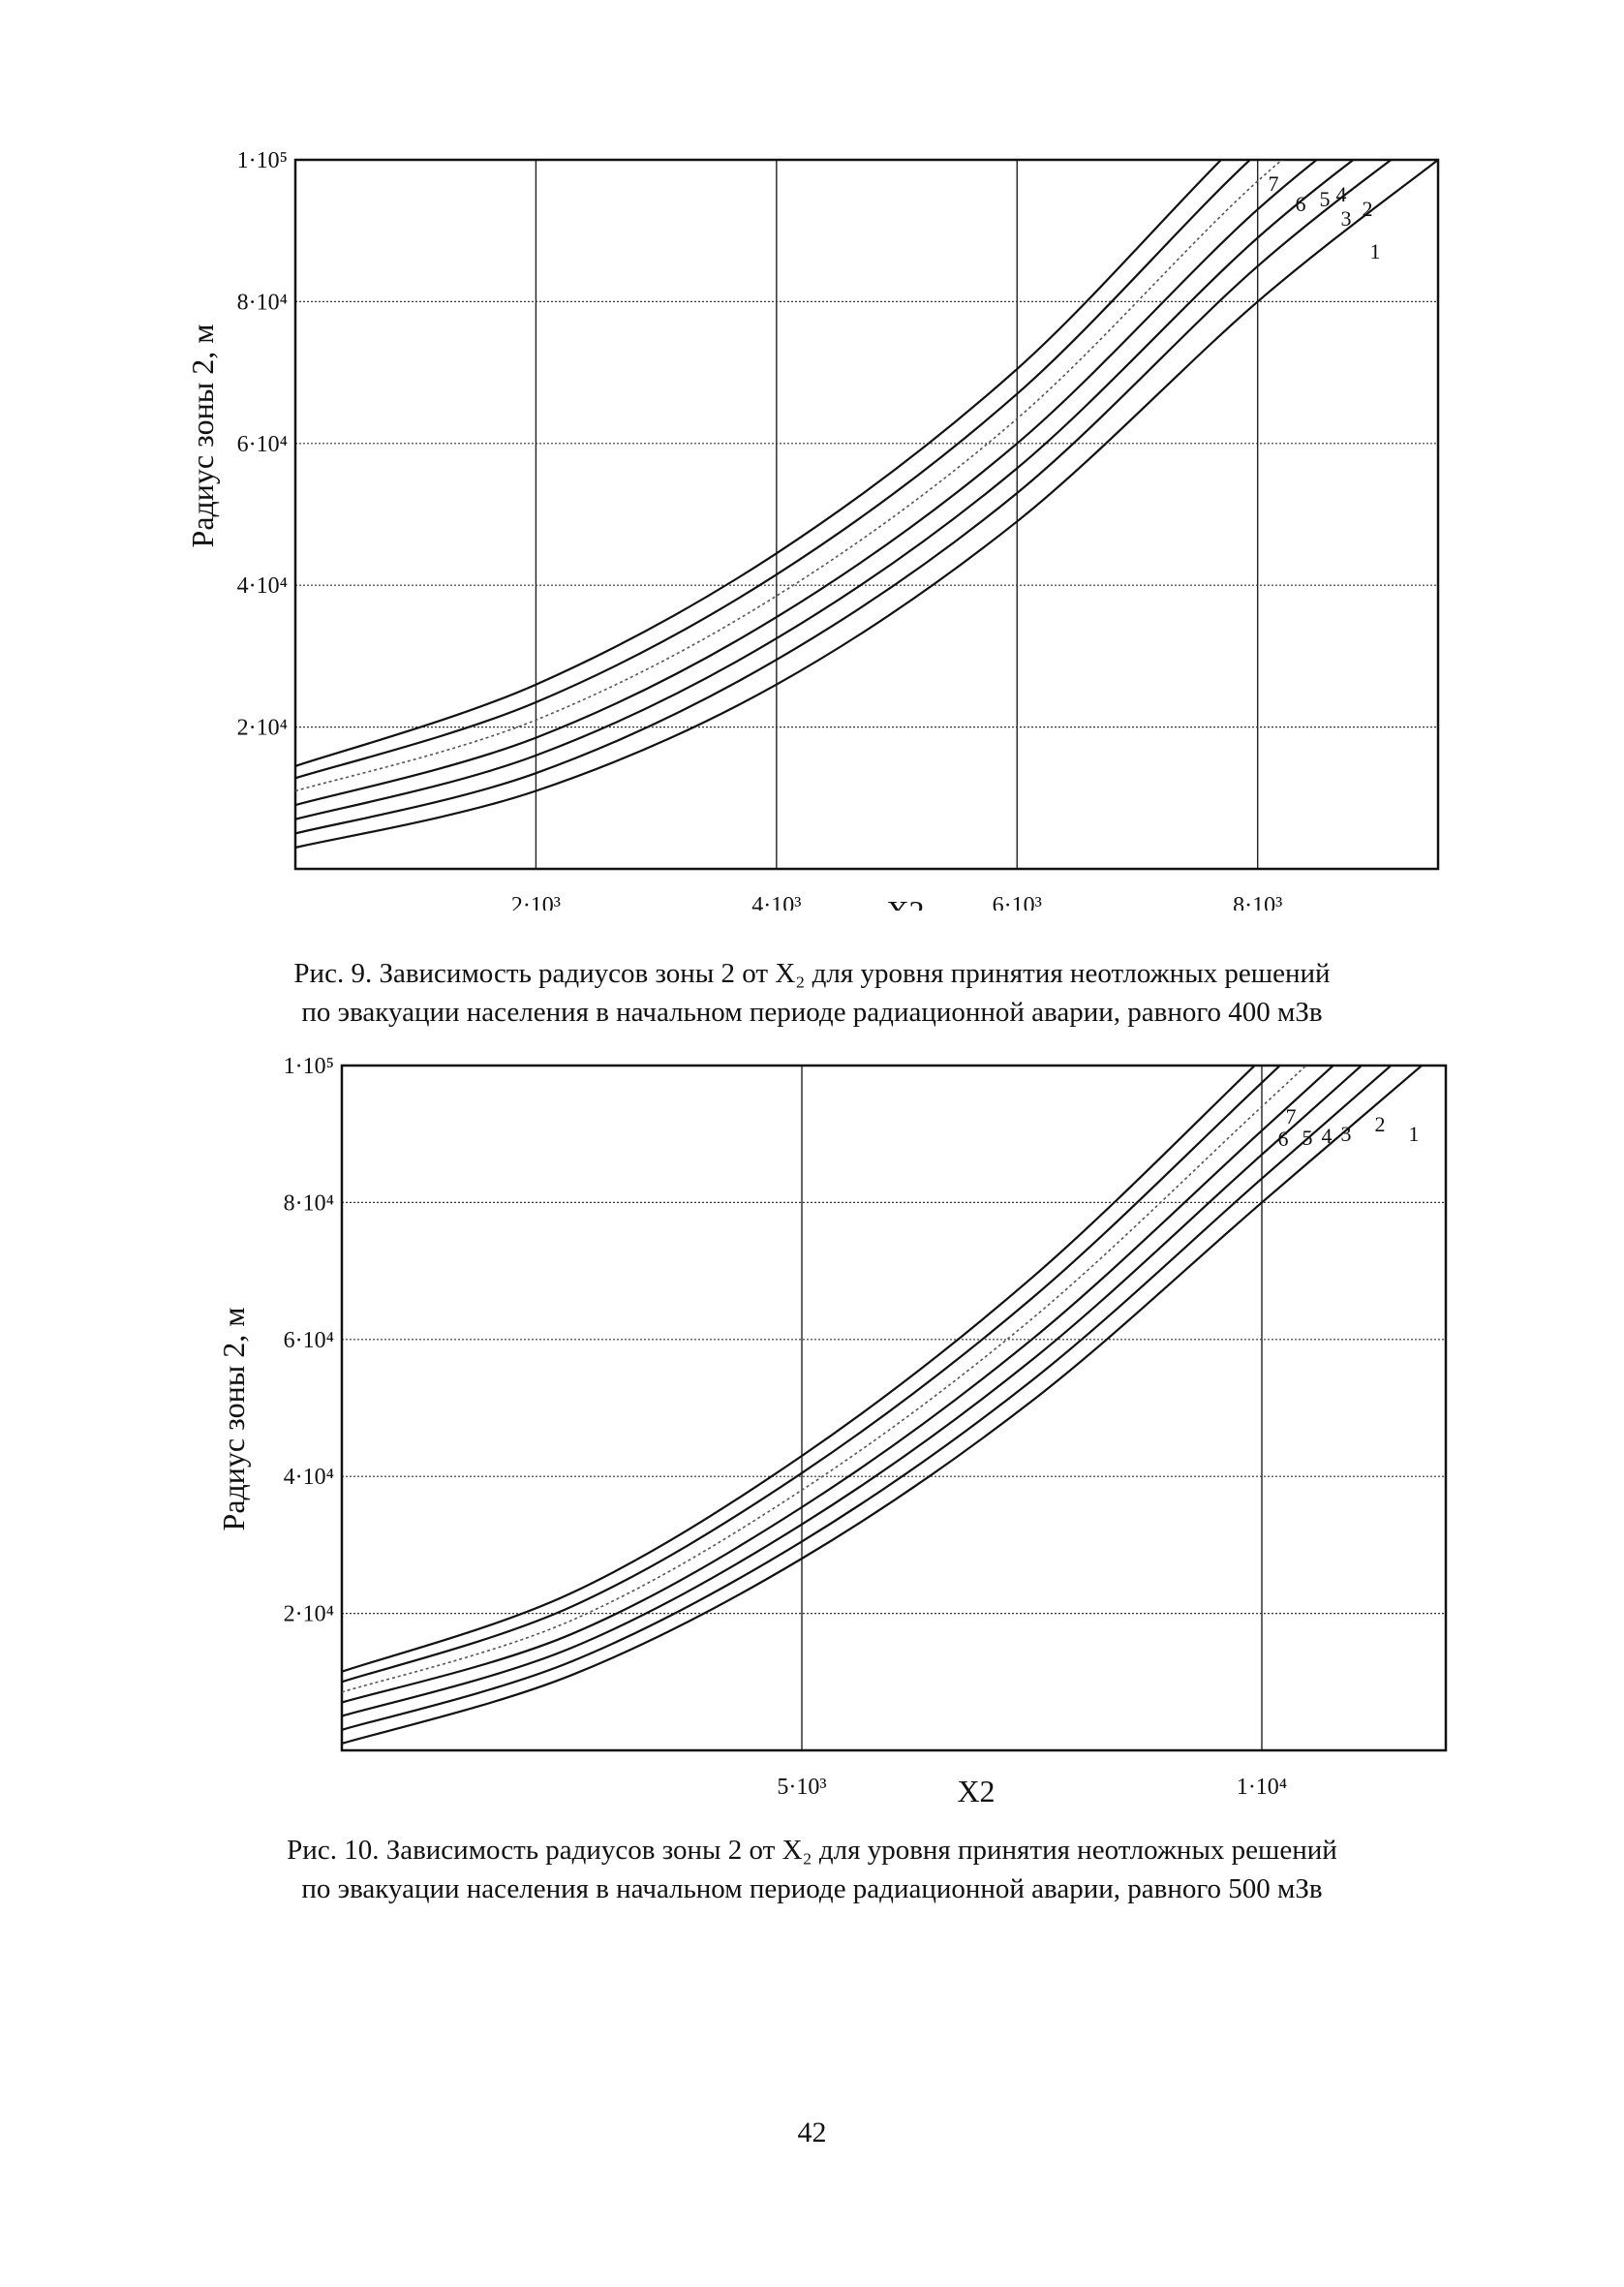  What do you see at coordinates (233, 1419) in the screenshot?
I see `fig10-y-axis-label: Радиус зоны 2, м` at bounding box center [233, 1419].